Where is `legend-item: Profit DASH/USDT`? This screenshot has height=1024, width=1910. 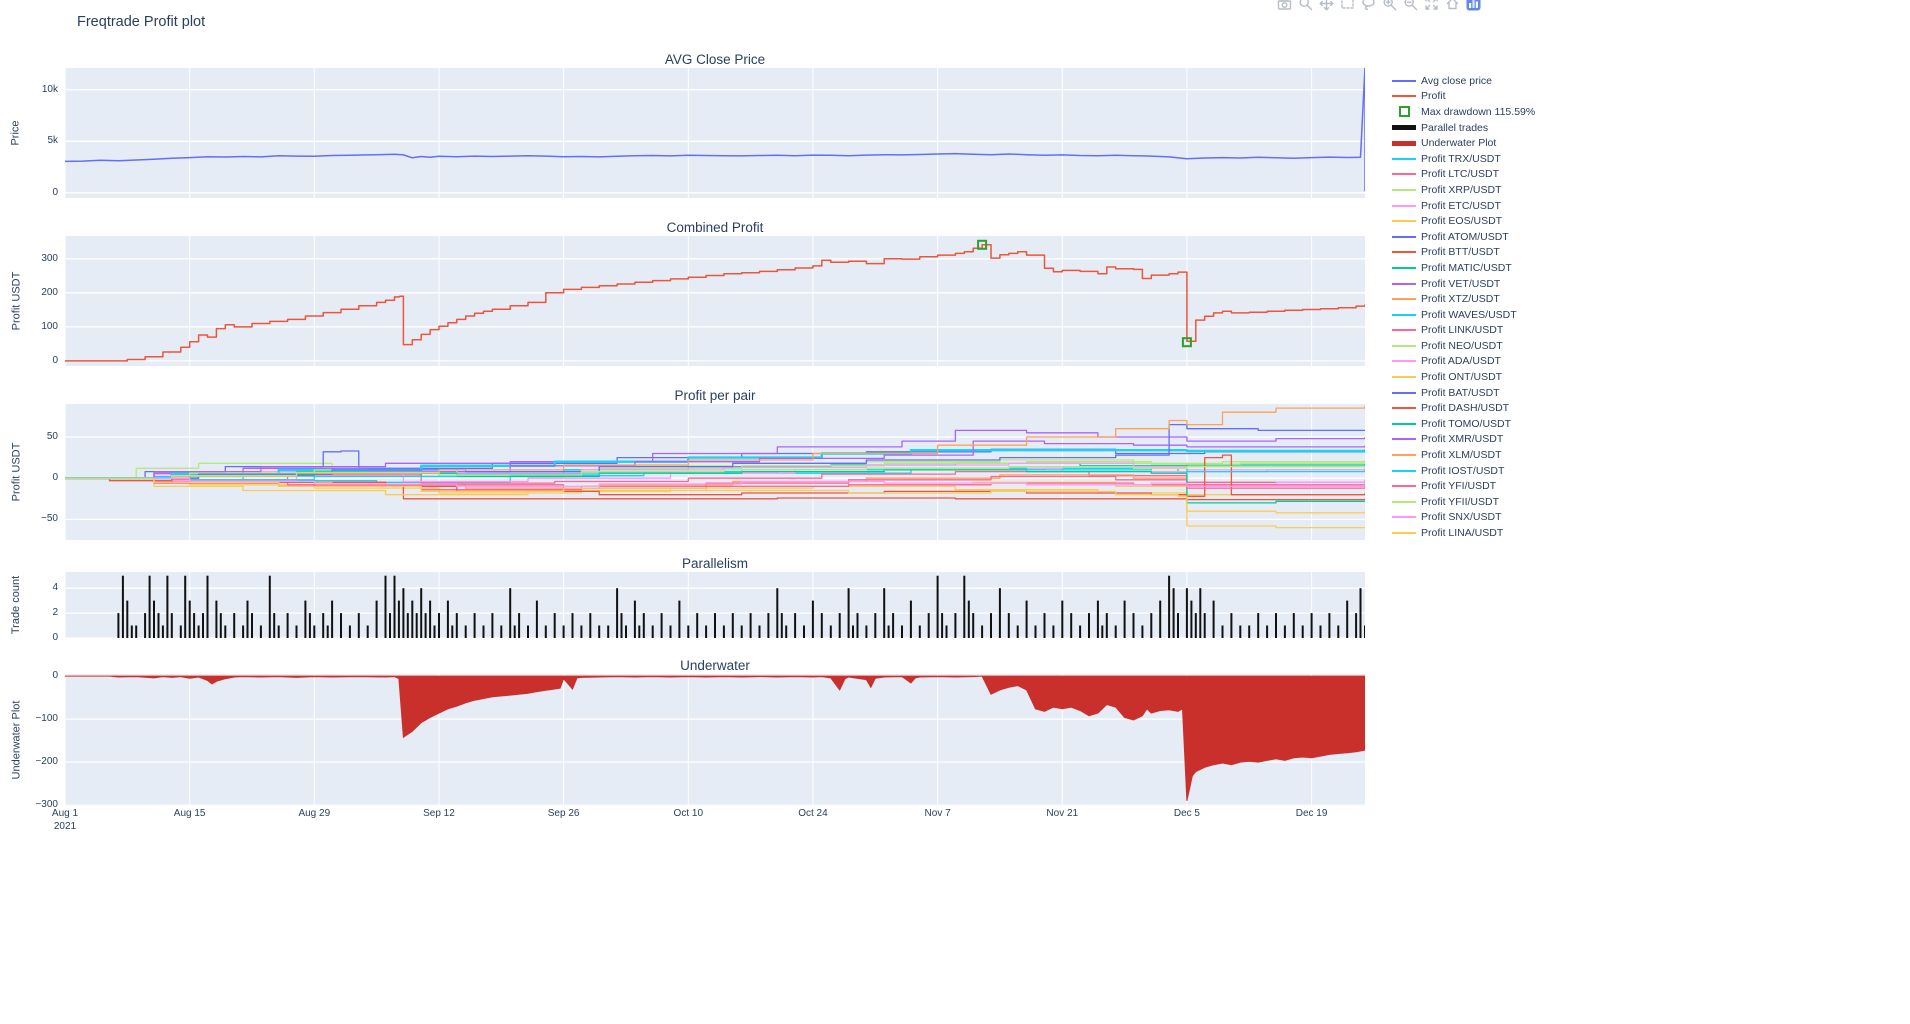 legend-item: Profit DASH/USDT is located at coordinates (1463, 408).